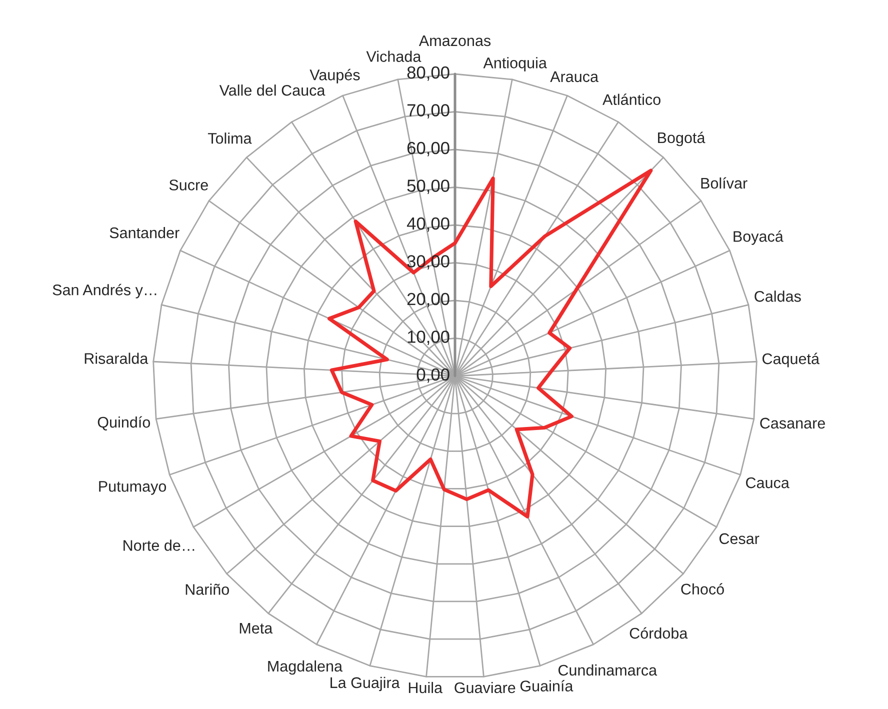  I want to click on spoke-label: Caquetá, so click(791, 360).